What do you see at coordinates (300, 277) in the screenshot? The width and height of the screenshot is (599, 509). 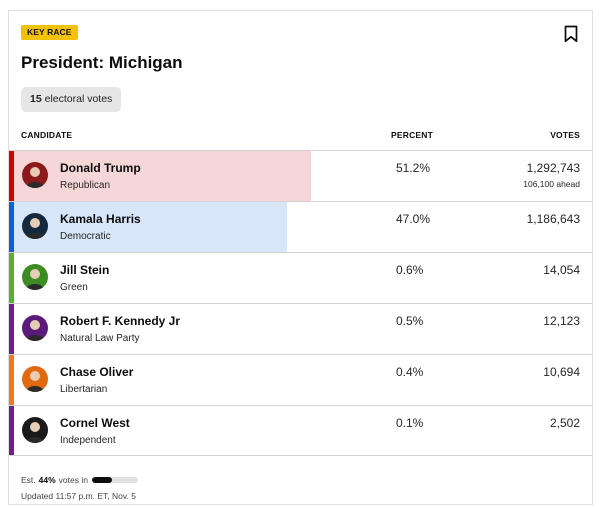 I see `candidate-row: Jill Stein Green 0.6% 14,054` at bounding box center [300, 277].